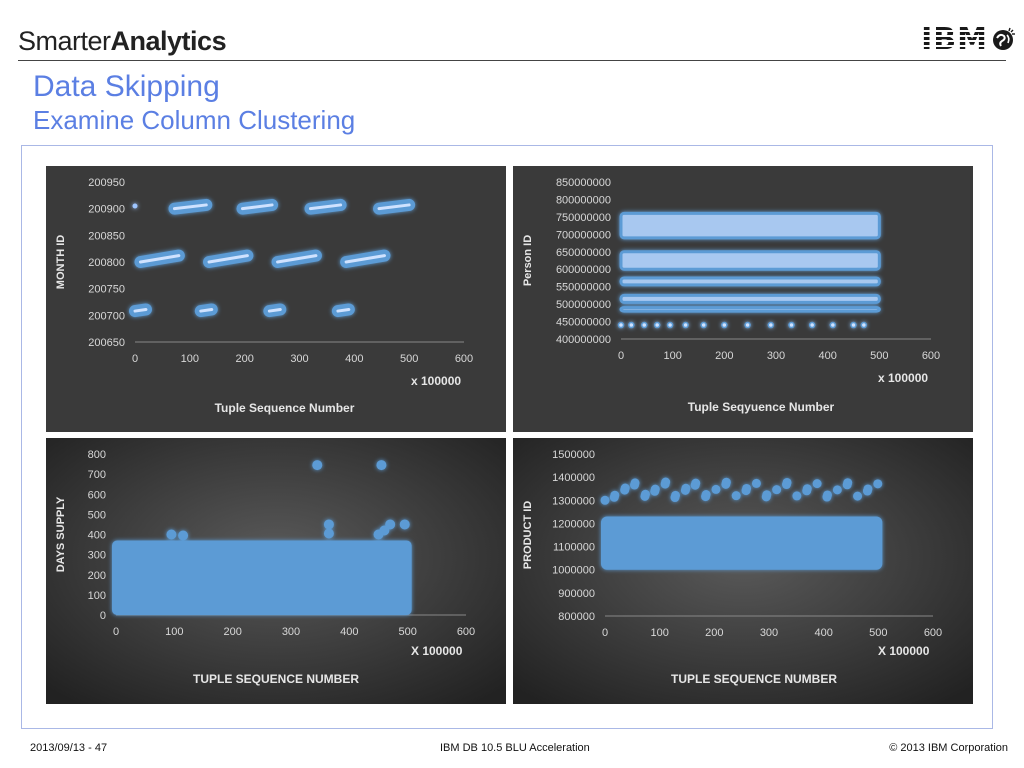 The width and height of the screenshot is (1024, 768). What do you see at coordinates (583, 235) in the screenshot?
I see `y-tick-label: 700000000` at bounding box center [583, 235].